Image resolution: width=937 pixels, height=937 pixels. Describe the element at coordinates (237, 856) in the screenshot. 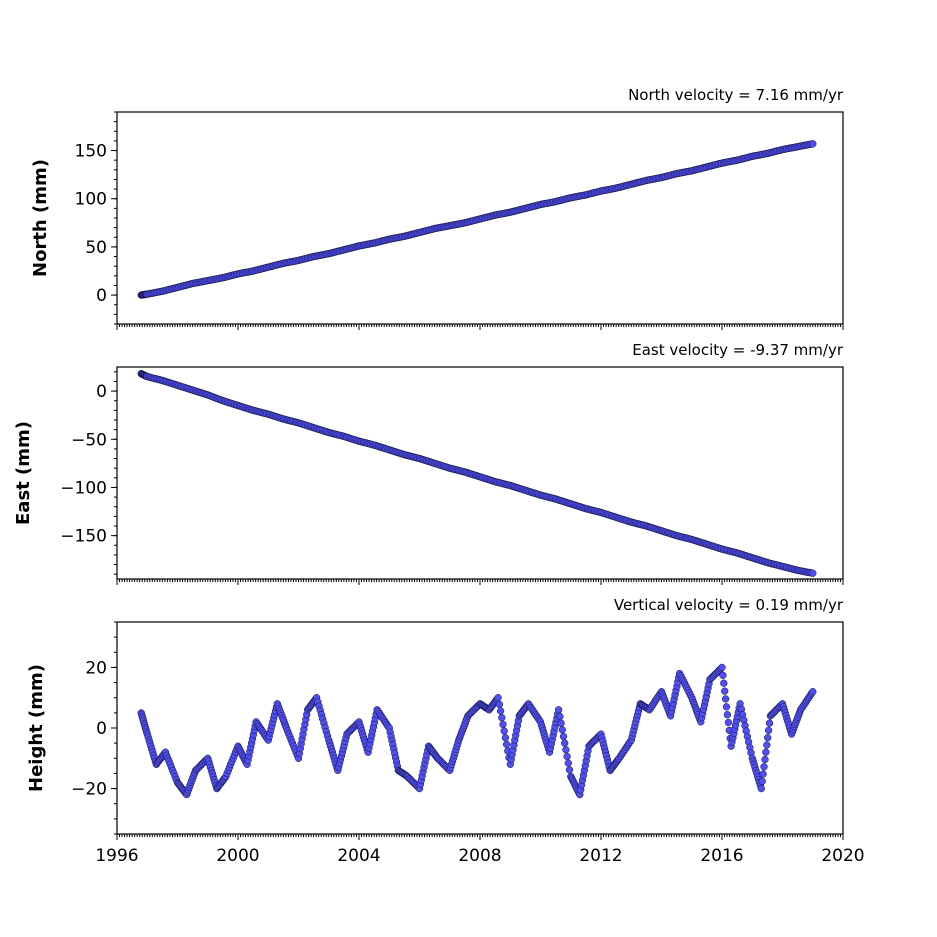

I see `x-tick-label: 2000` at that location.